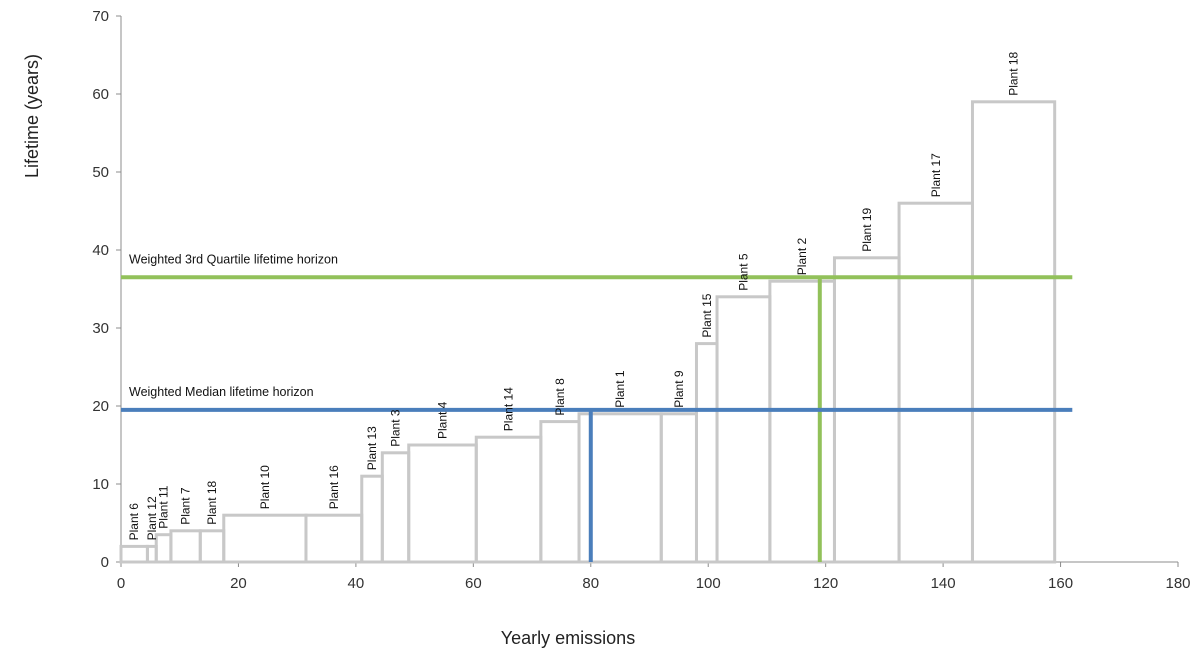 Image resolution: width=1199 pixels, height=653 pixels. What do you see at coordinates (679, 389) in the screenshot?
I see `plant-label: Plant 9` at bounding box center [679, 389].